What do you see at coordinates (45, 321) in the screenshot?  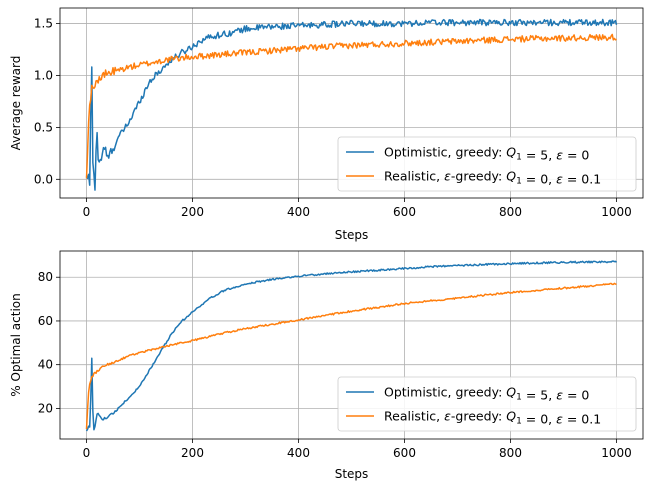 I see `y-tick-label: 60` at bounding box center [45, 321].